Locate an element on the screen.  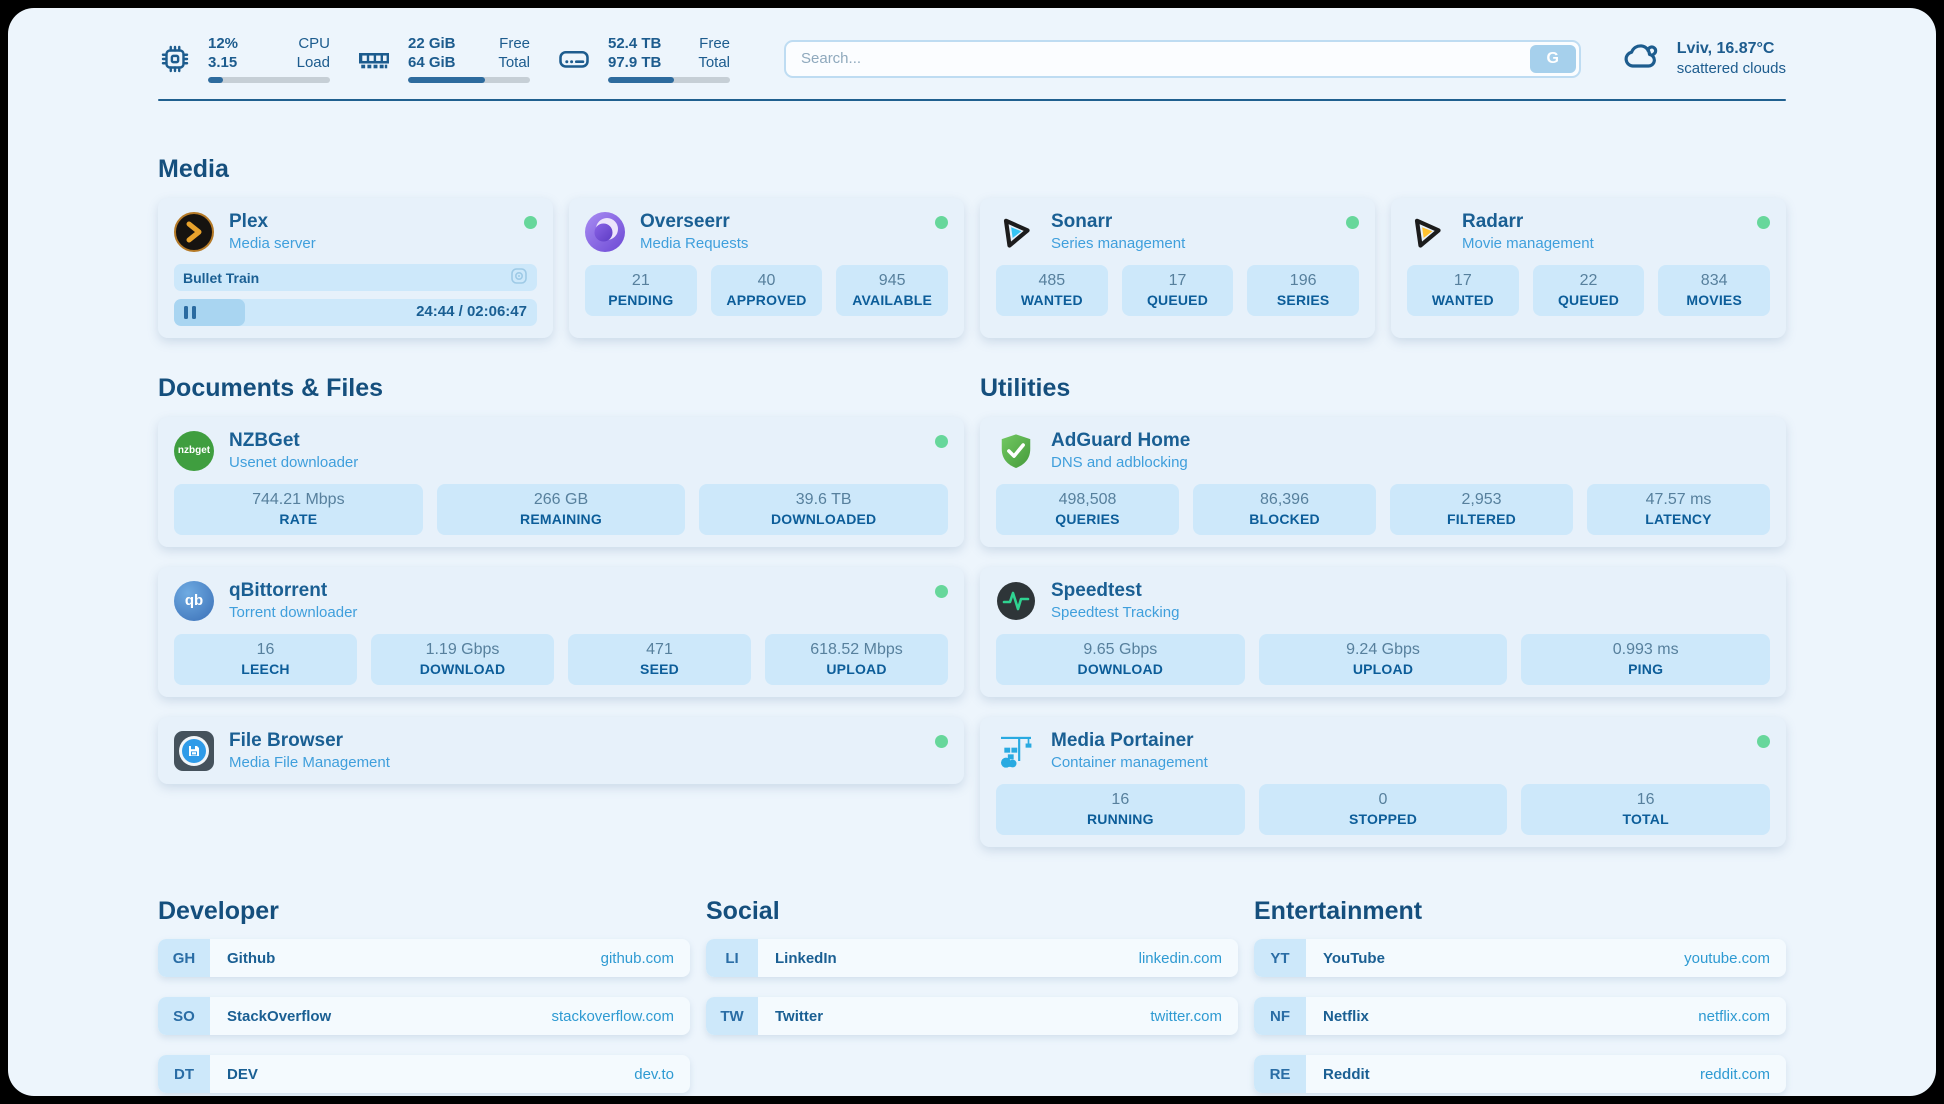
stat-approved: 40 APPROVED is located at coordinates (766, 290).